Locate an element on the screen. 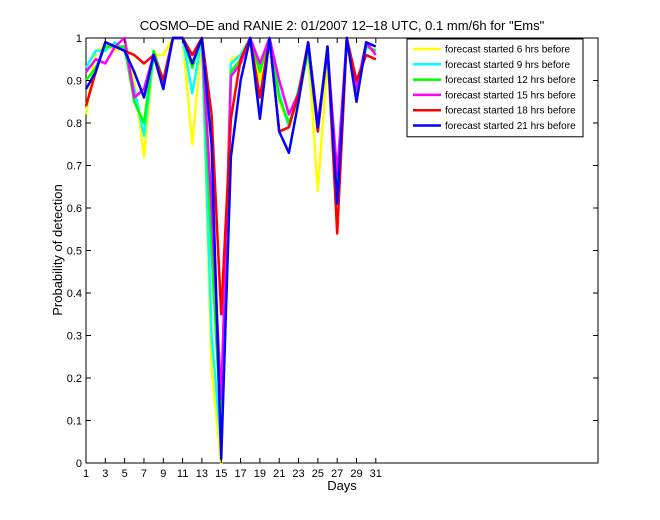 This screenshot has height=520, width=660. y-tick-label: 0.8 is located at coordinates (74, 124).